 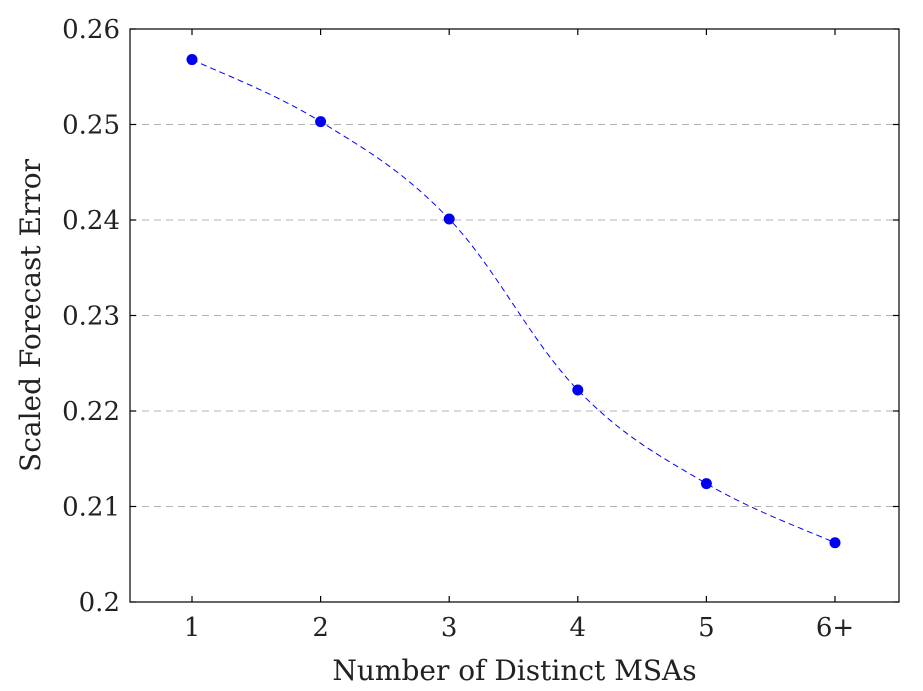 I want to click on y-tick-label: 0.23, so click(x=91, y=317).